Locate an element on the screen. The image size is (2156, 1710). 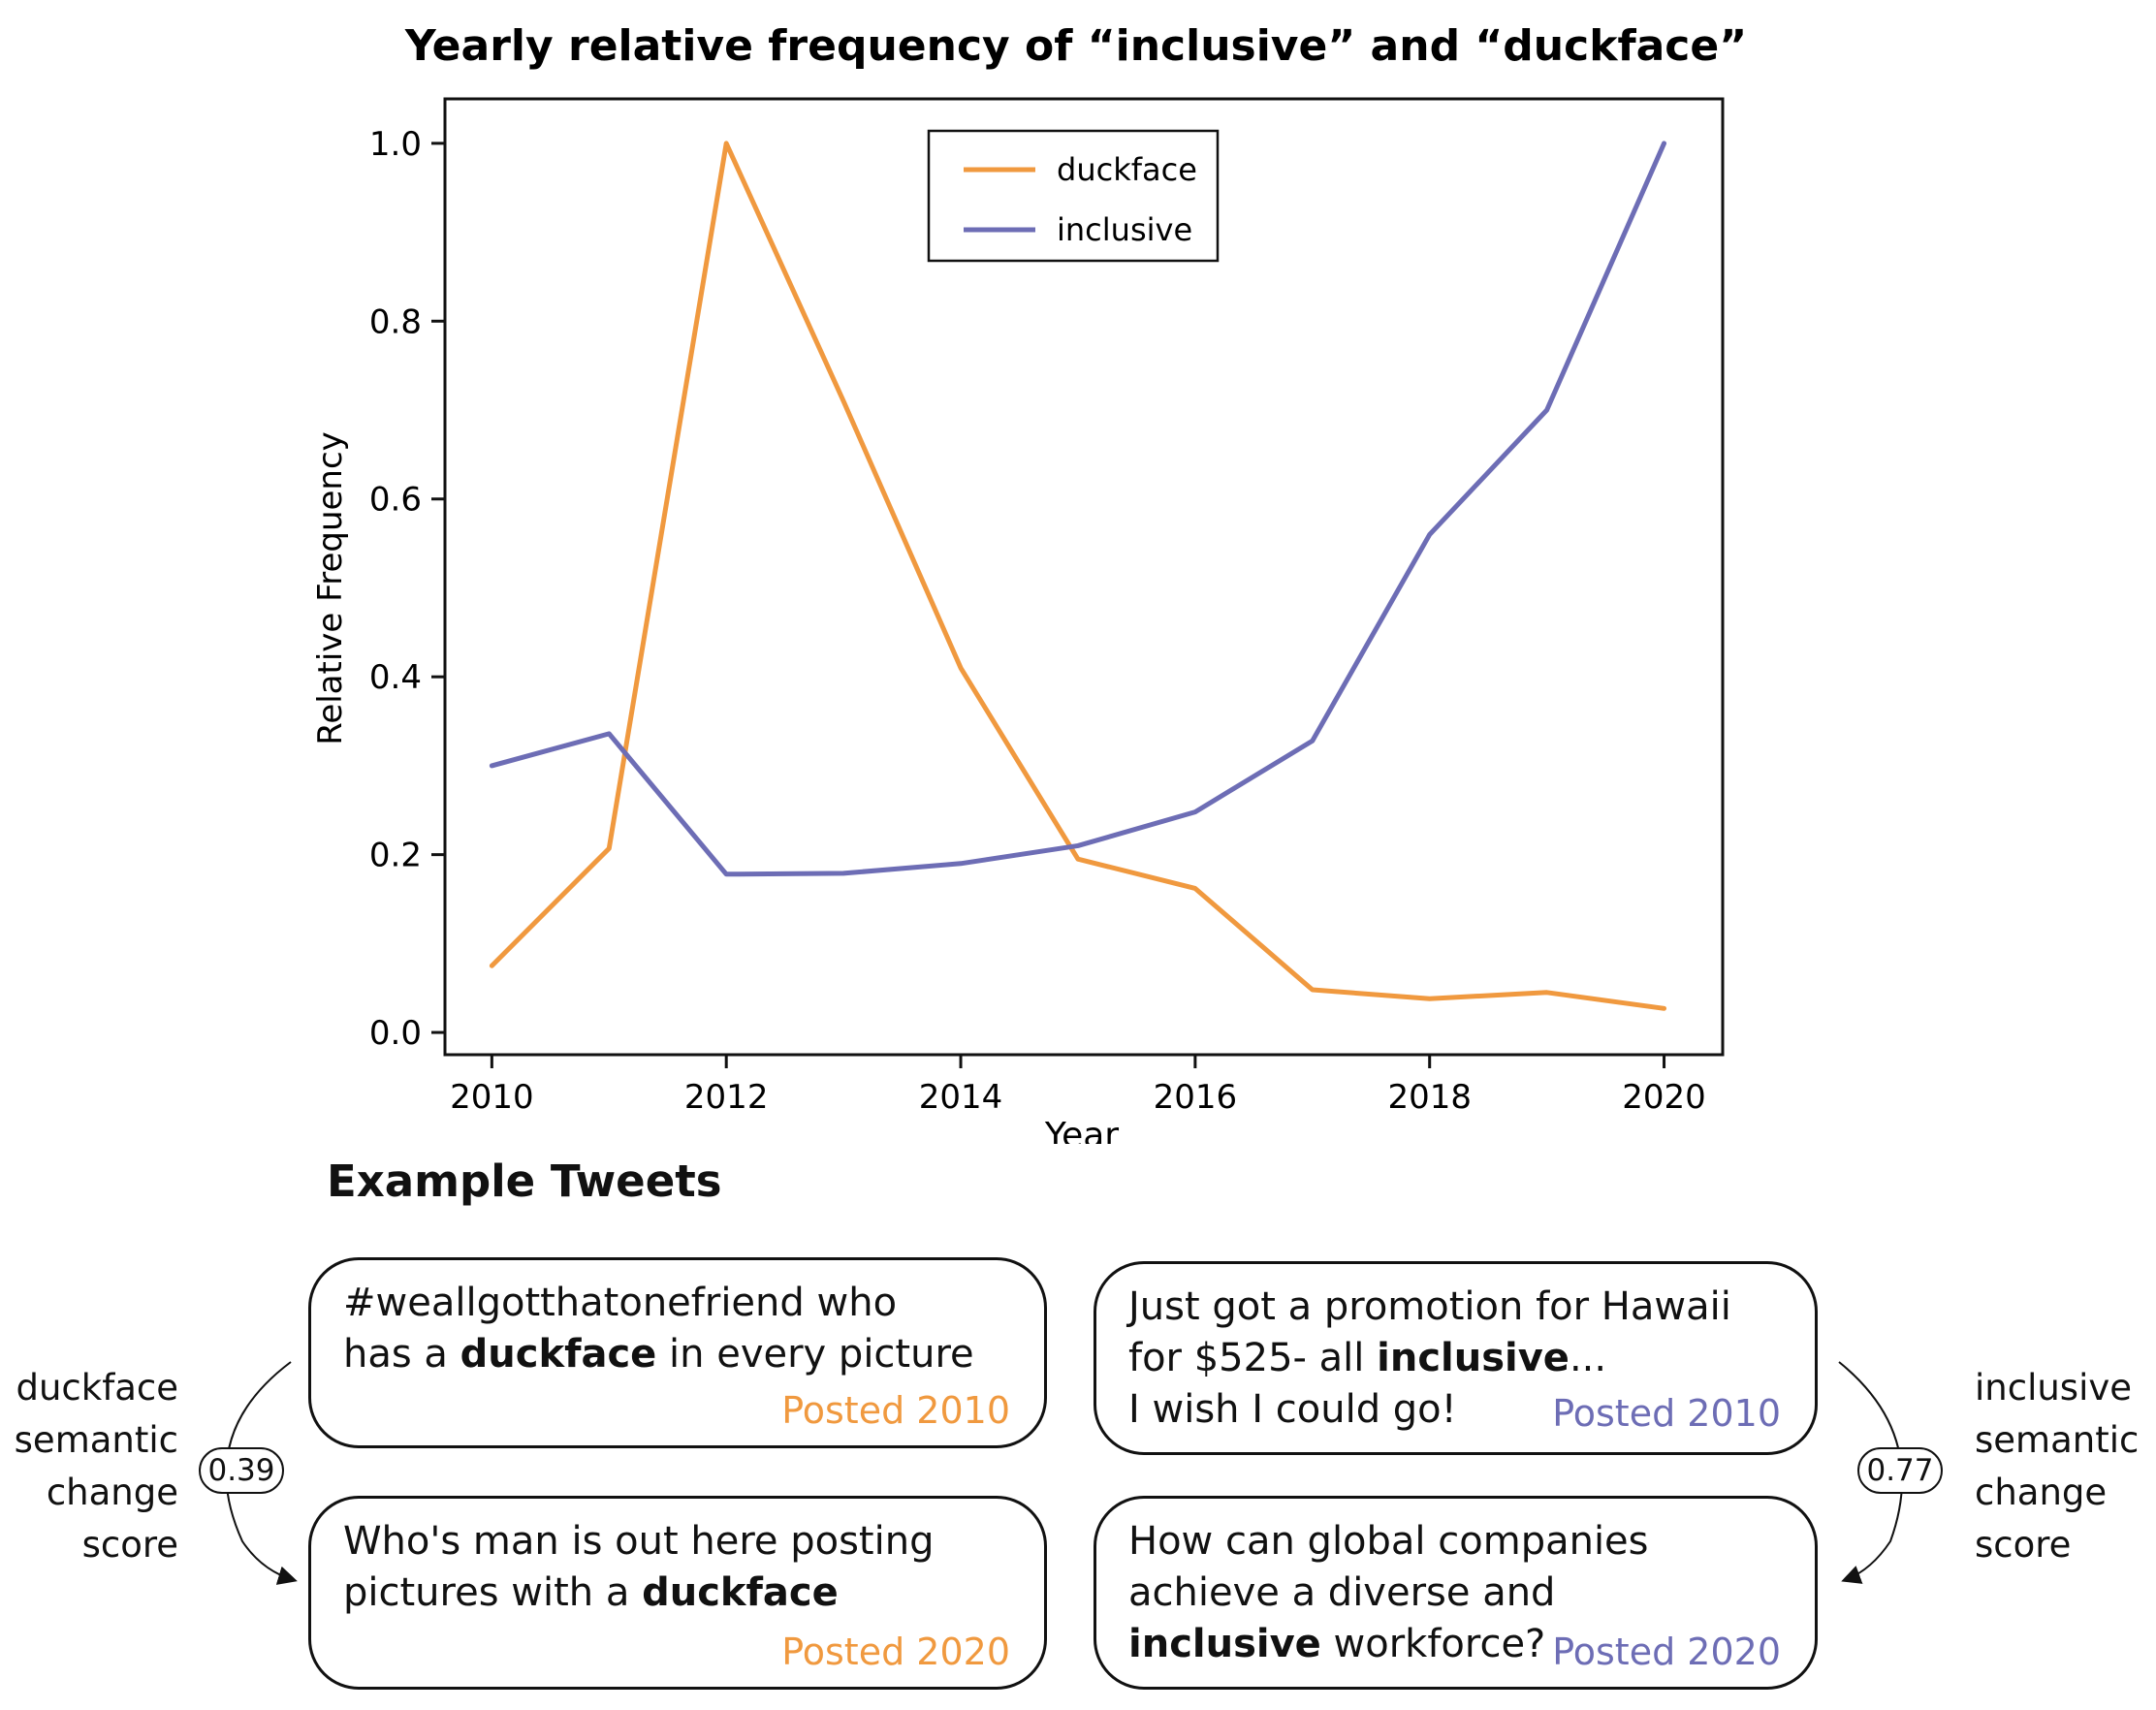
duckface-score-badge: 0.39 is located at coordinates (241, 1471).